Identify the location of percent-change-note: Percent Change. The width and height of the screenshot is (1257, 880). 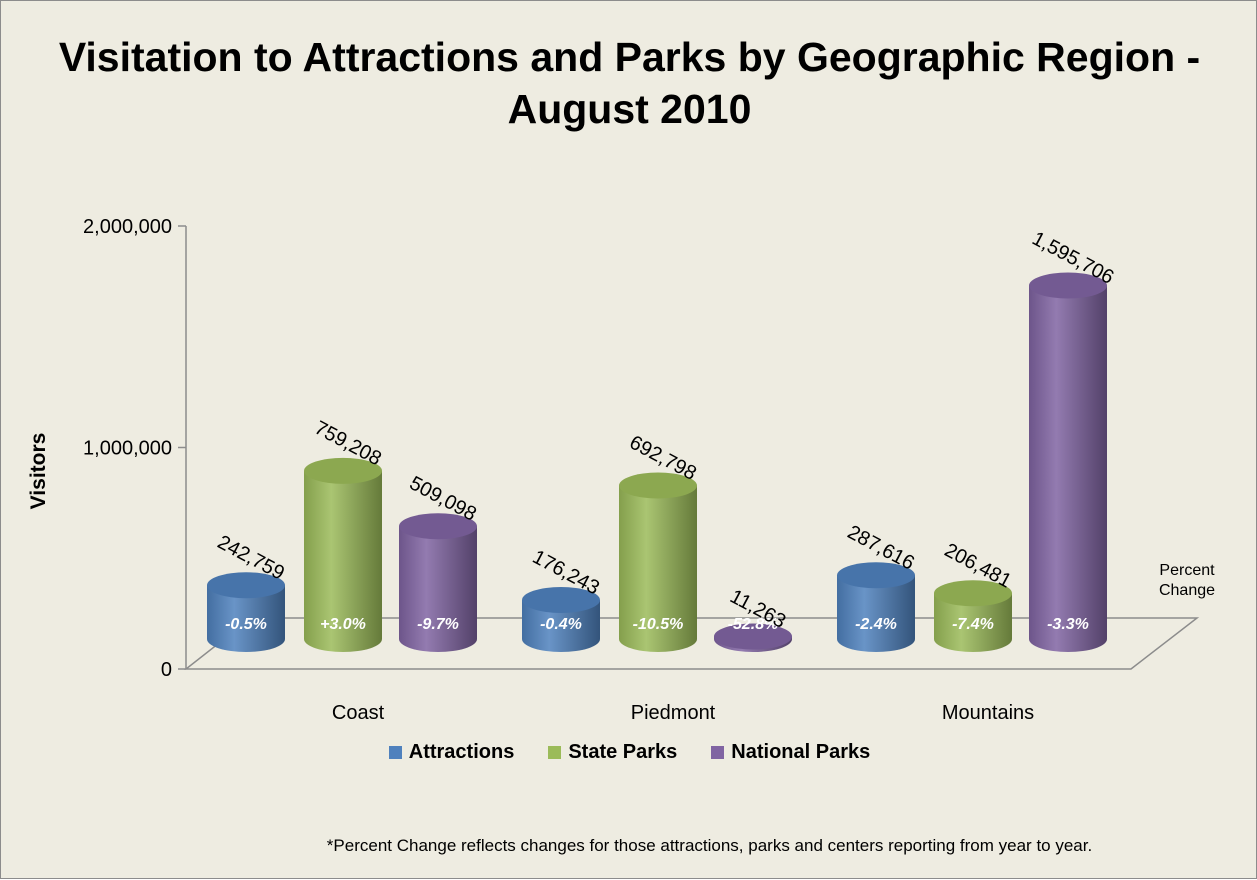
(1187, 580).